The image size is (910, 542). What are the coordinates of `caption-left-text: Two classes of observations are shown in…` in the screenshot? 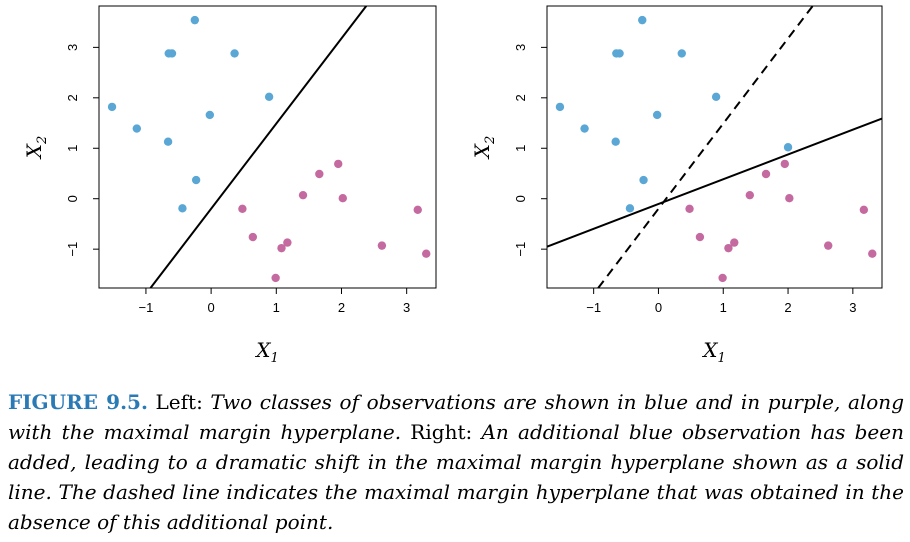 It's located at (456, 417).